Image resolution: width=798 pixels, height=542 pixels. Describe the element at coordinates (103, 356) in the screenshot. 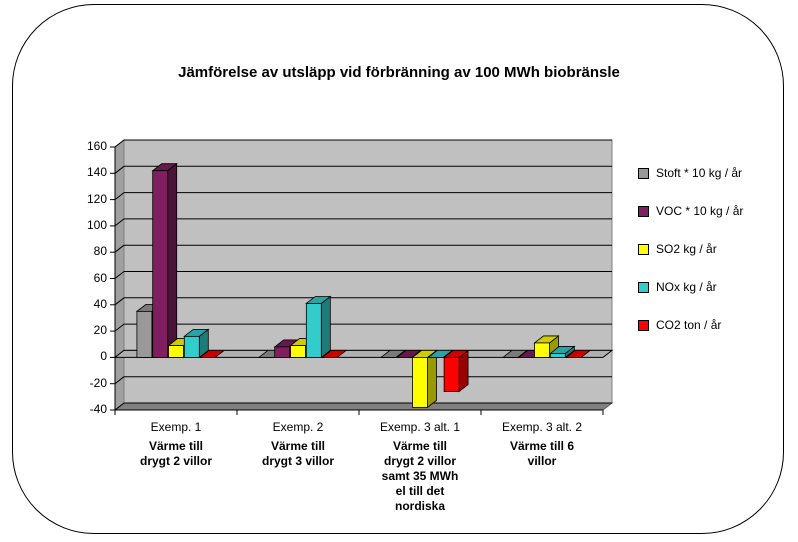

I see `y-tick-label: 0` at that location.